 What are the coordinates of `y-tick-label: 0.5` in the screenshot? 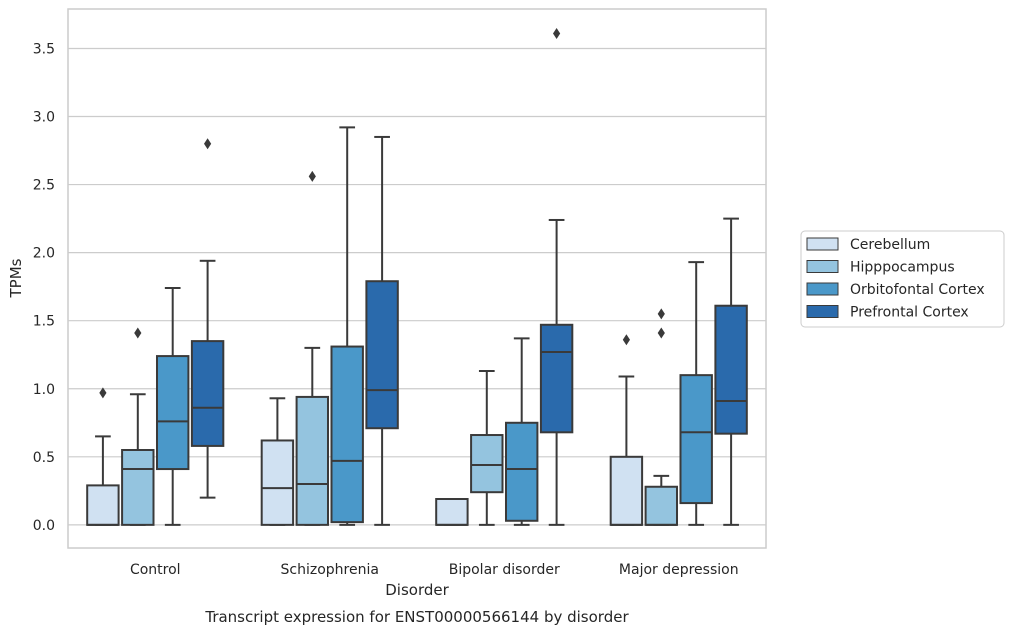 It's located at (44, 458).